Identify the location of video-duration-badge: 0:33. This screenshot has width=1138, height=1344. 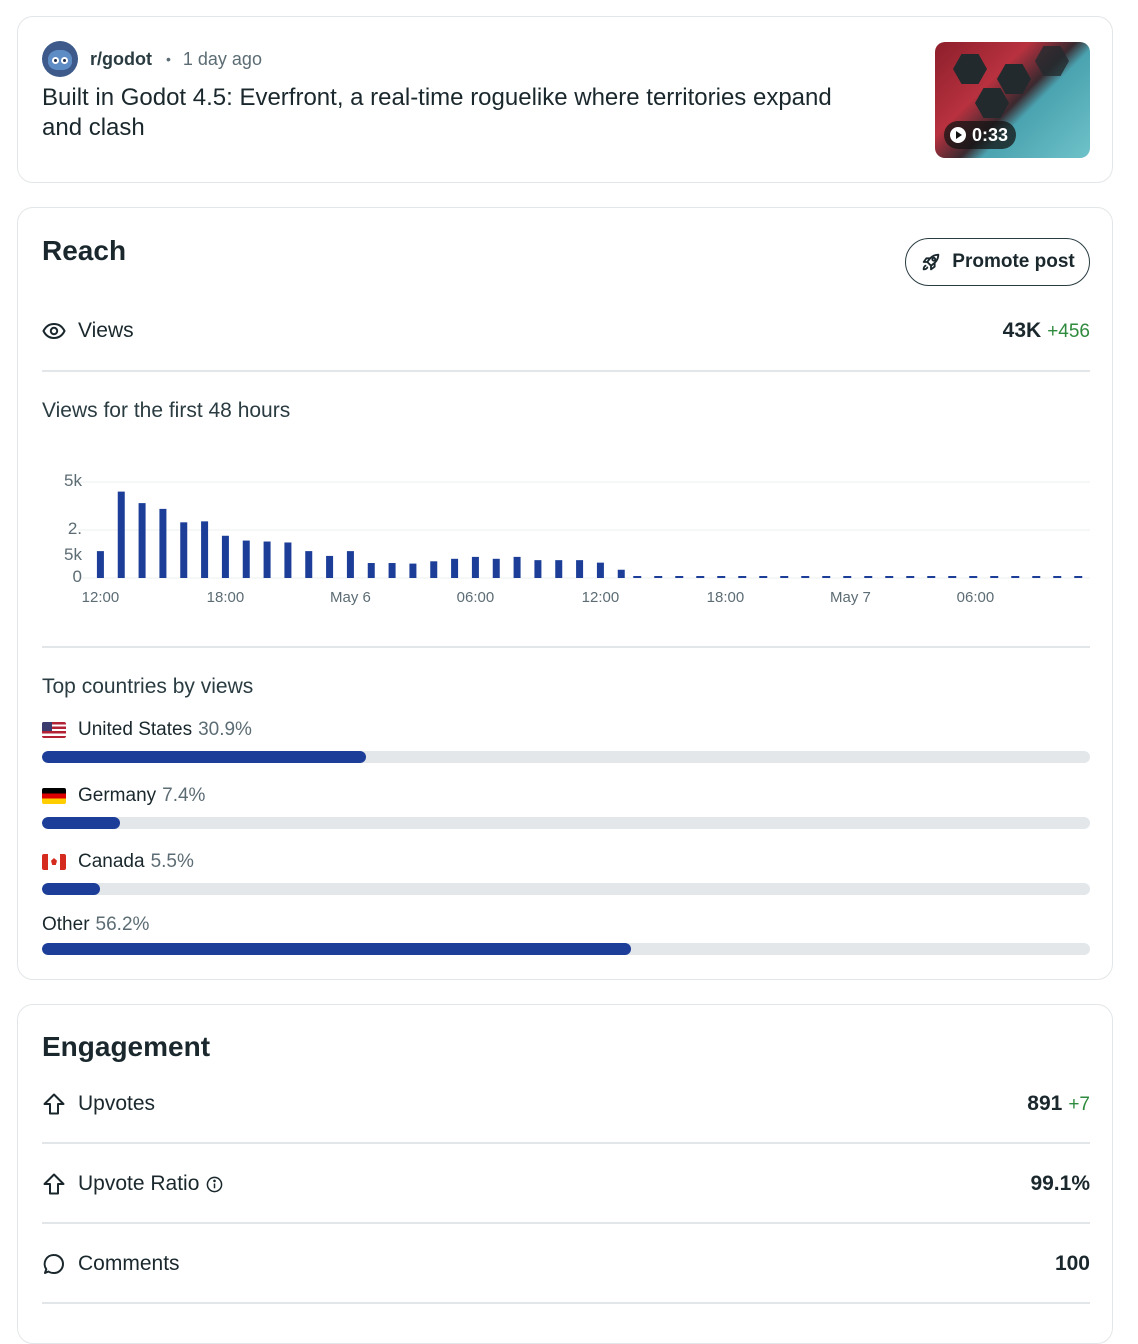
(980, 135).